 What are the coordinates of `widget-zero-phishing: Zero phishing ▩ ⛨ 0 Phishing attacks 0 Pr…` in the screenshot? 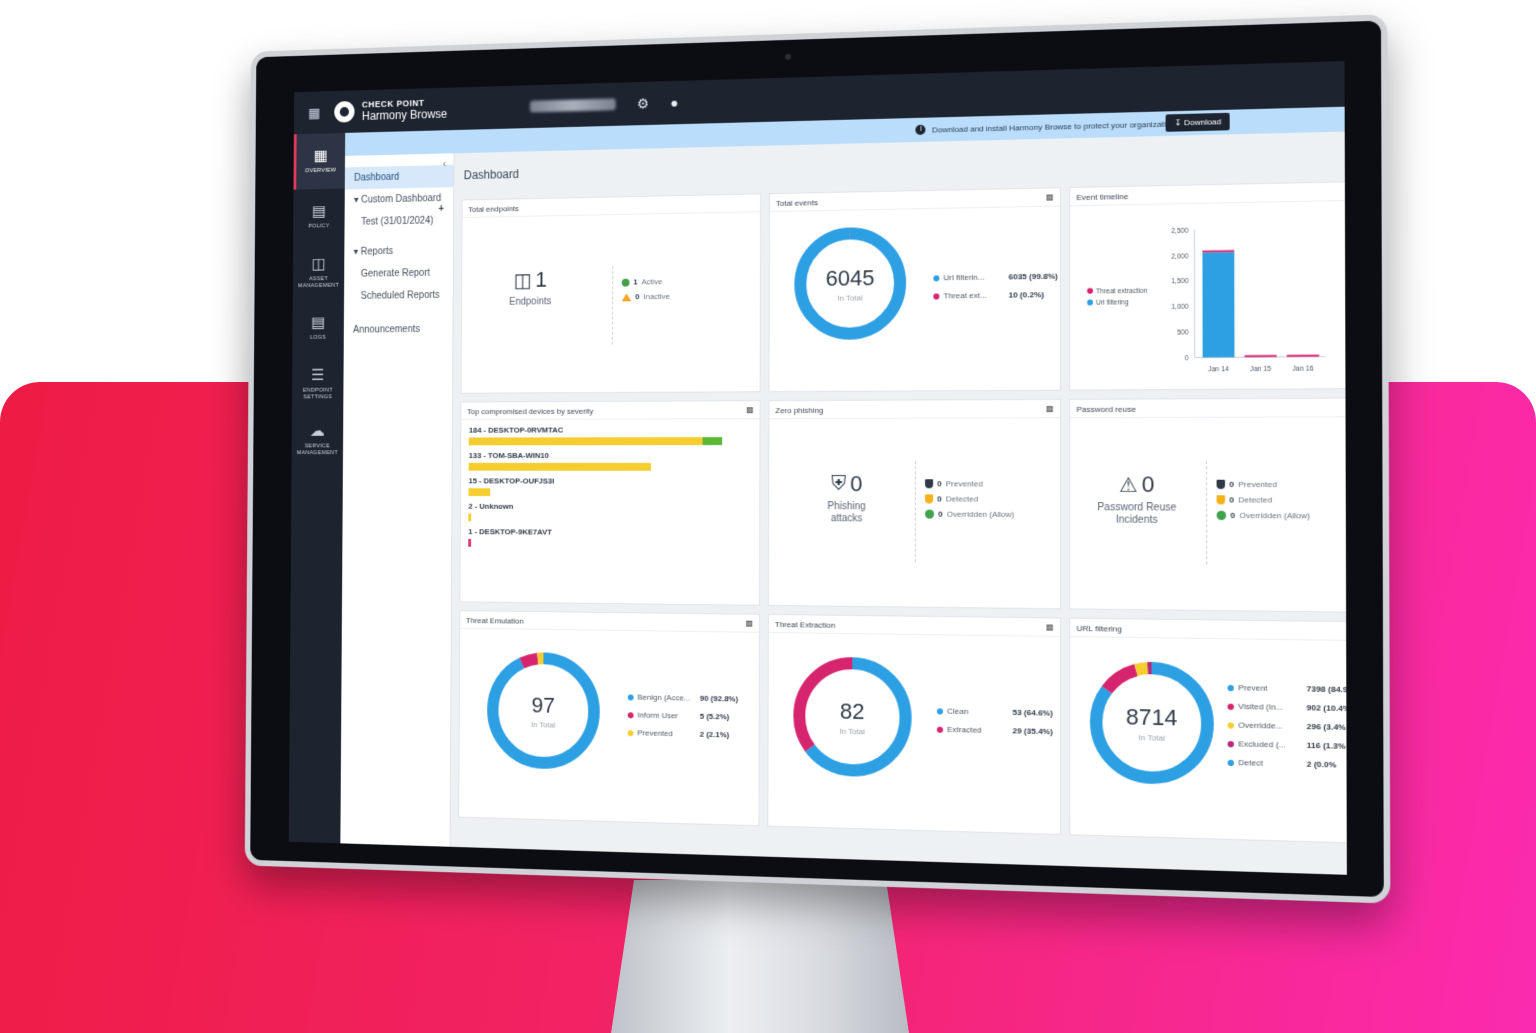 It's located at (914, 504).